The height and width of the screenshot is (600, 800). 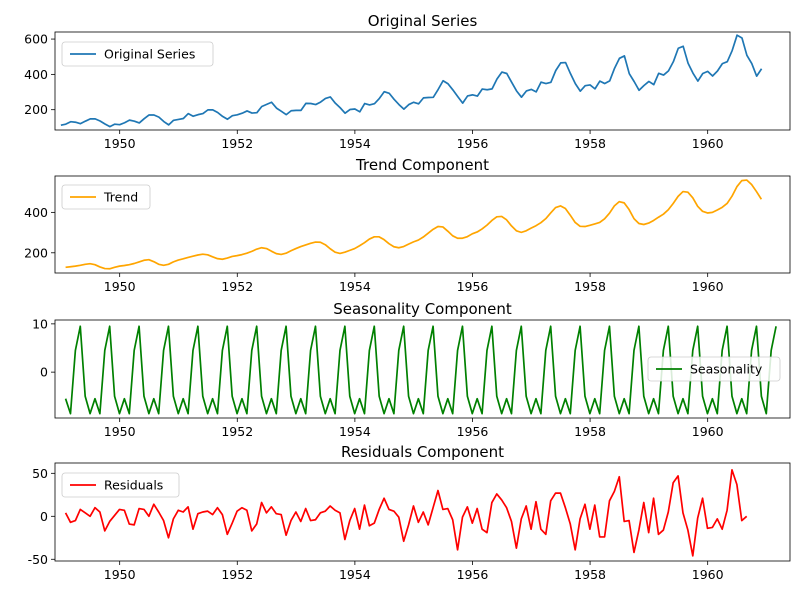 I want to click on y-tick-label: 600, so click(x=36, y=39).